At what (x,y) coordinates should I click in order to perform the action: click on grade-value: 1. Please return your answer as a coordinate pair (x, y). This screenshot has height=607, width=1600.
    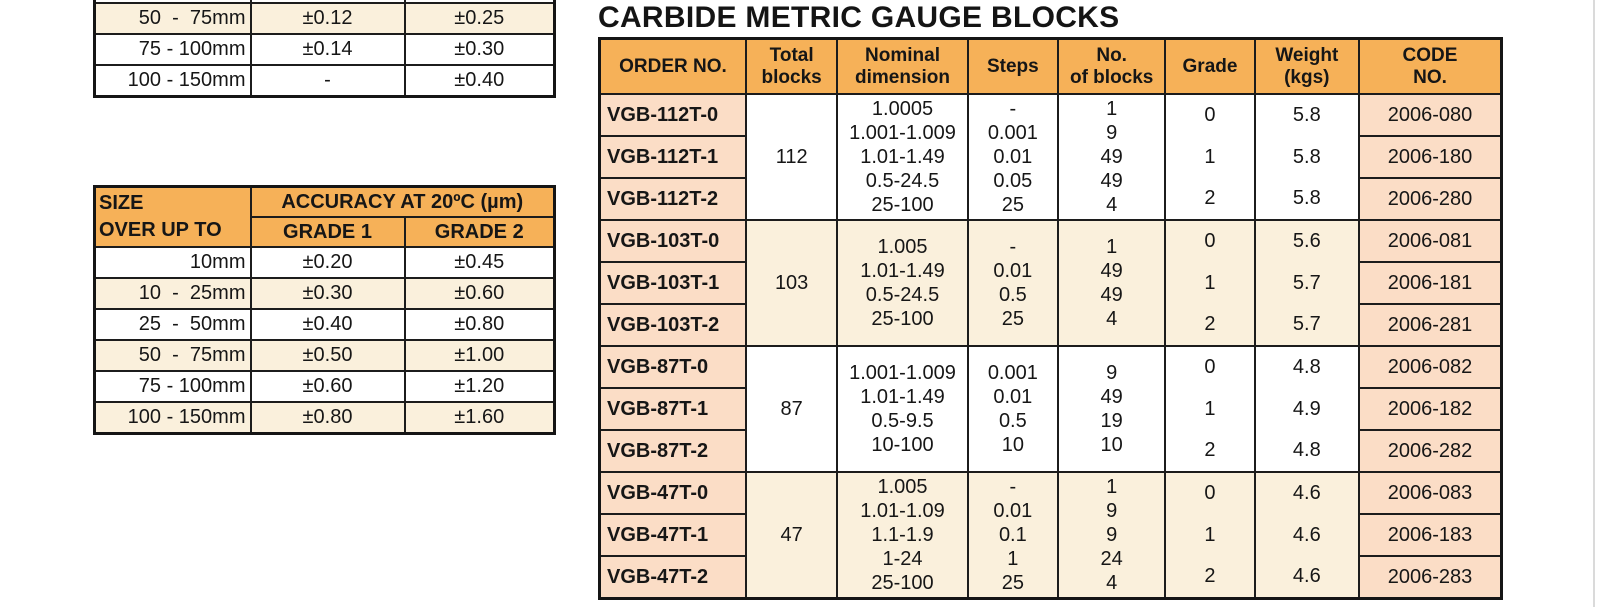
    Looking at the image, I should click on (1210, 157).